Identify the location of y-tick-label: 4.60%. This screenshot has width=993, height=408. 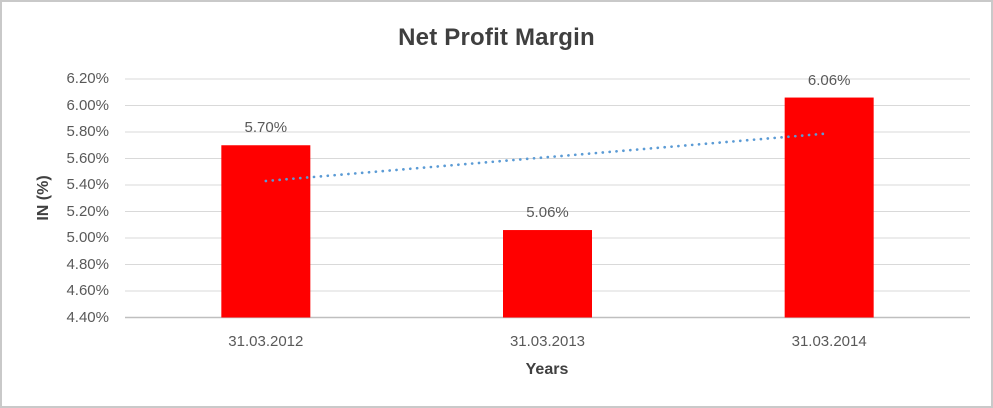
(87, 290).